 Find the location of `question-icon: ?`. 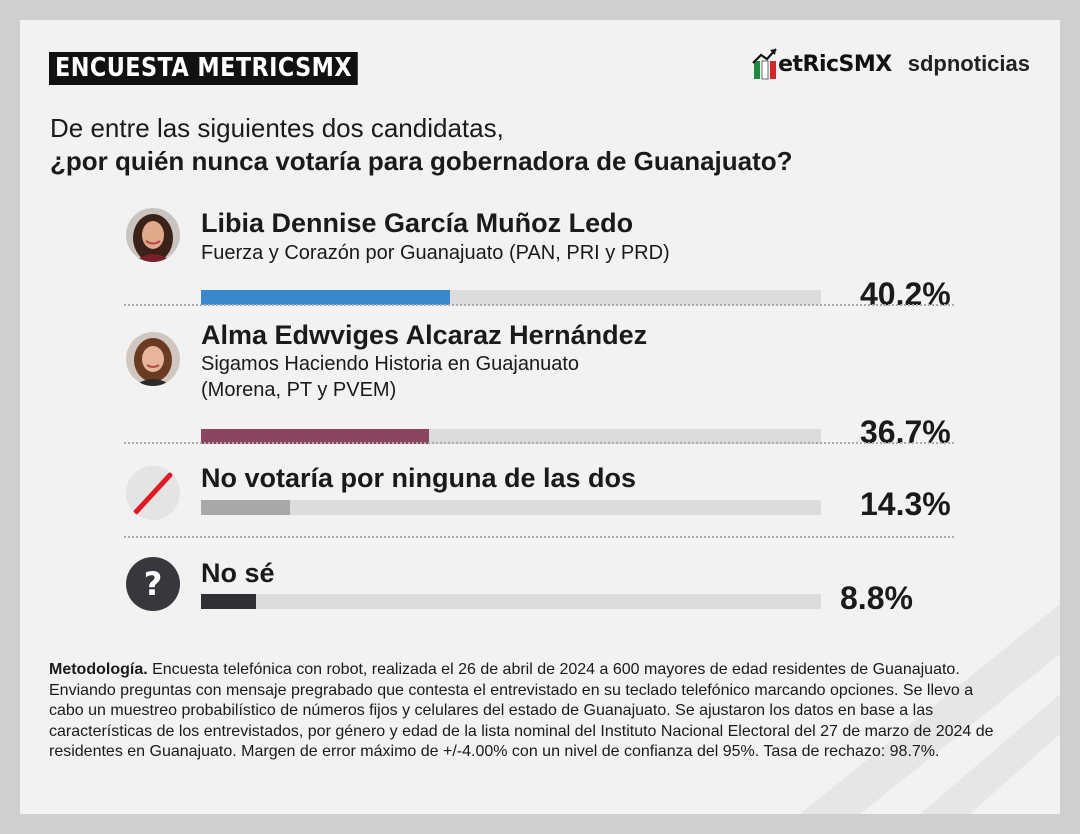

question-icon: ? is located at coordinates (153, 584).